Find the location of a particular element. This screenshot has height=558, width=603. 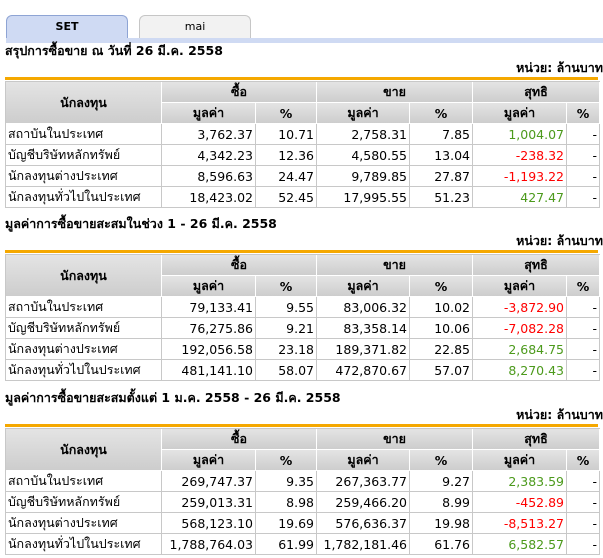

buy-value: 192,056.58 is located at coordinates (209, 349).